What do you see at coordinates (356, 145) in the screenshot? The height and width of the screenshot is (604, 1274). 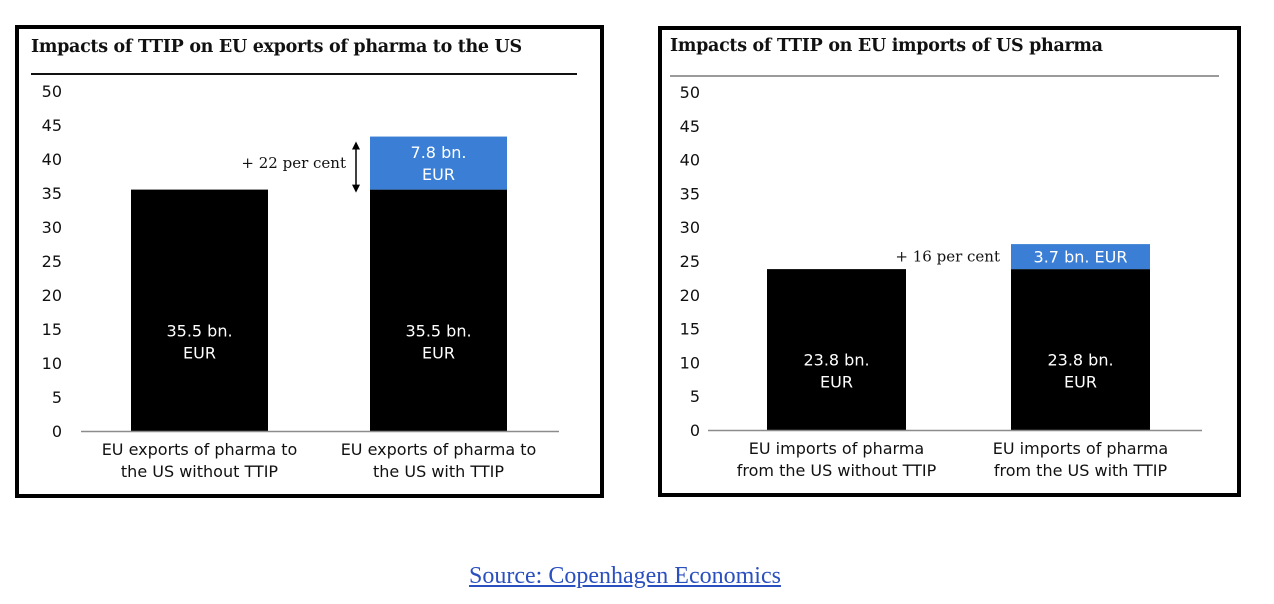 I see `arrow-up-icon` at bounding box center [356, 145].